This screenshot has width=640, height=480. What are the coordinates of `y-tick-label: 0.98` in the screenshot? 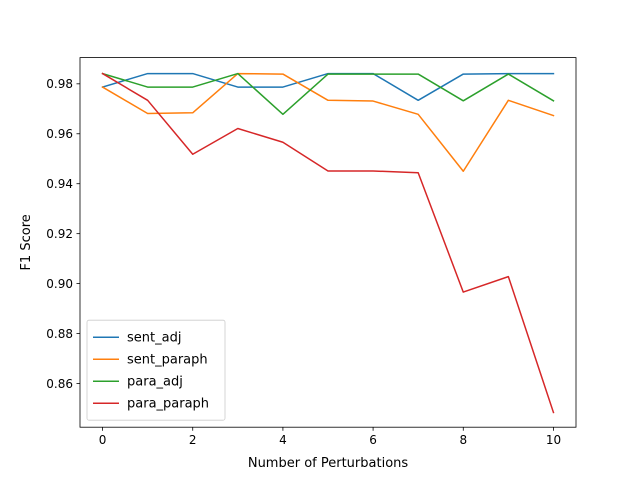 It's located at (59, 84).